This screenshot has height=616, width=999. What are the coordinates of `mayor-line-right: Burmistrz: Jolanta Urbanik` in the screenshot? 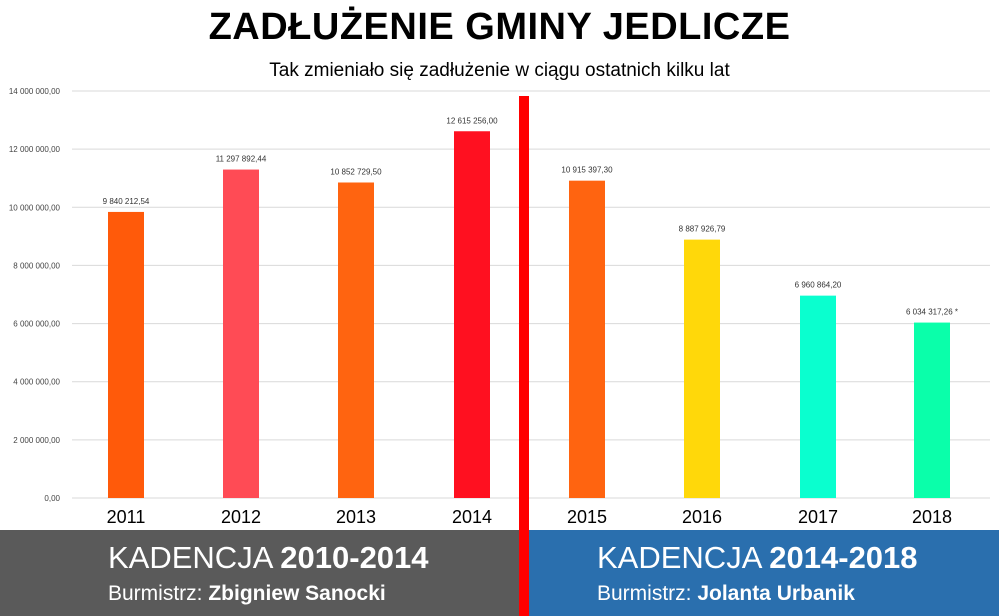 It's located at (726, 594).